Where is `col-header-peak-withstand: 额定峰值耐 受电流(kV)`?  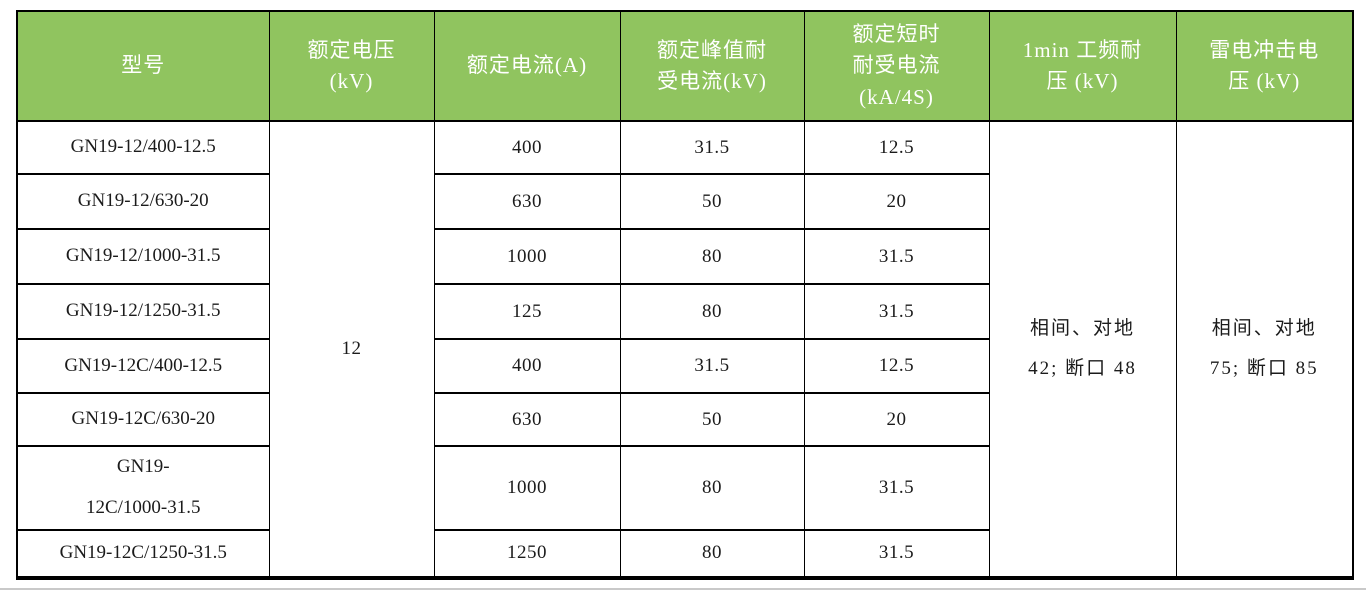
col-header-peak-withstand: 额定峰值耐 受电流(kV) is located at coordinates (712, 66).